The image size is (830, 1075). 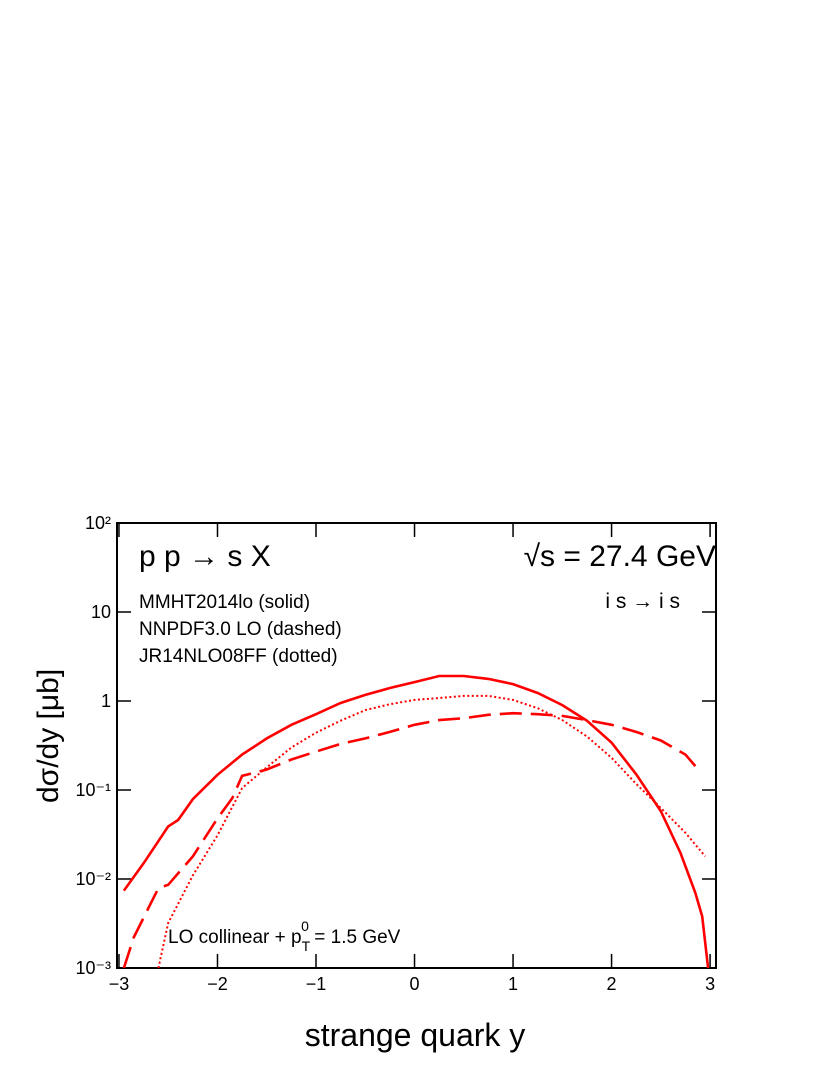 I want to click on x-tick-label: −1, so click(x=316, y=984).